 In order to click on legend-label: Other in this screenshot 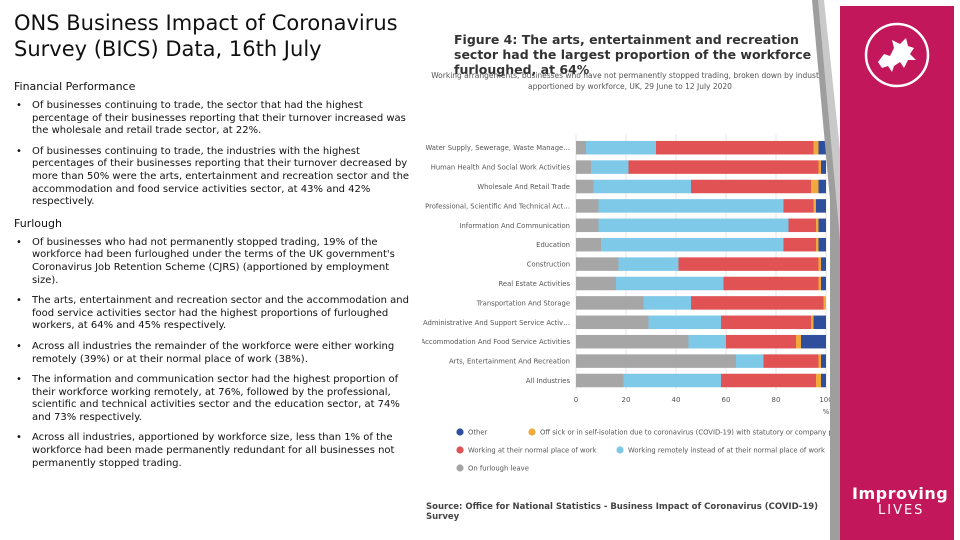, I will do `click(478, 433)`.